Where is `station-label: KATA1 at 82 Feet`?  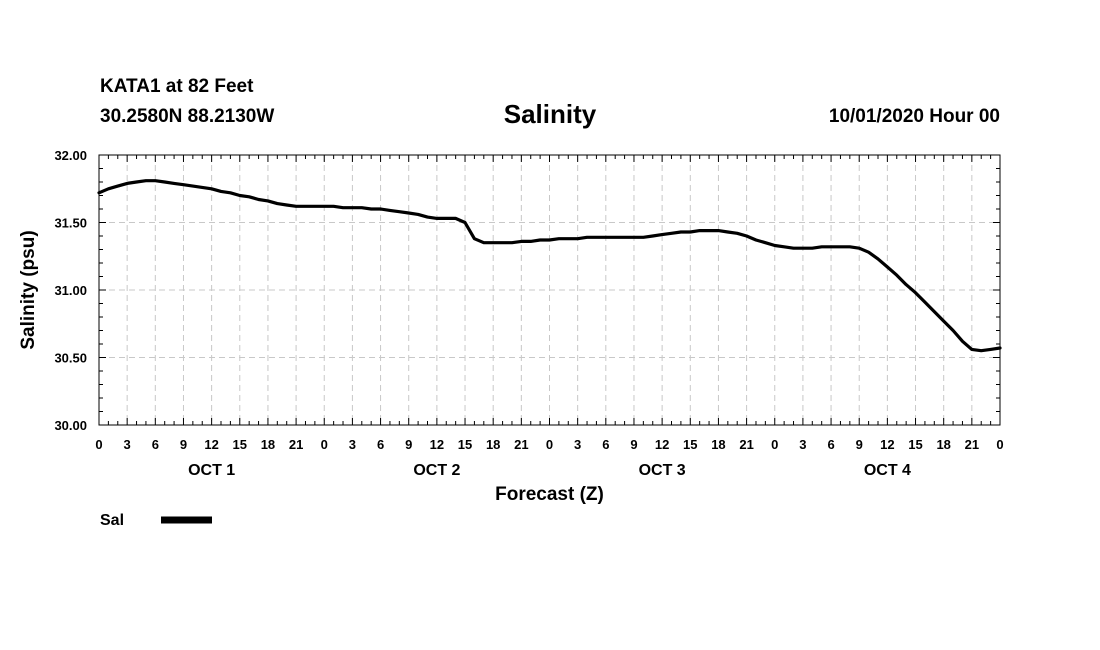 station-label: KATA1 at 82 Feet is located at coordinates (177, 86).